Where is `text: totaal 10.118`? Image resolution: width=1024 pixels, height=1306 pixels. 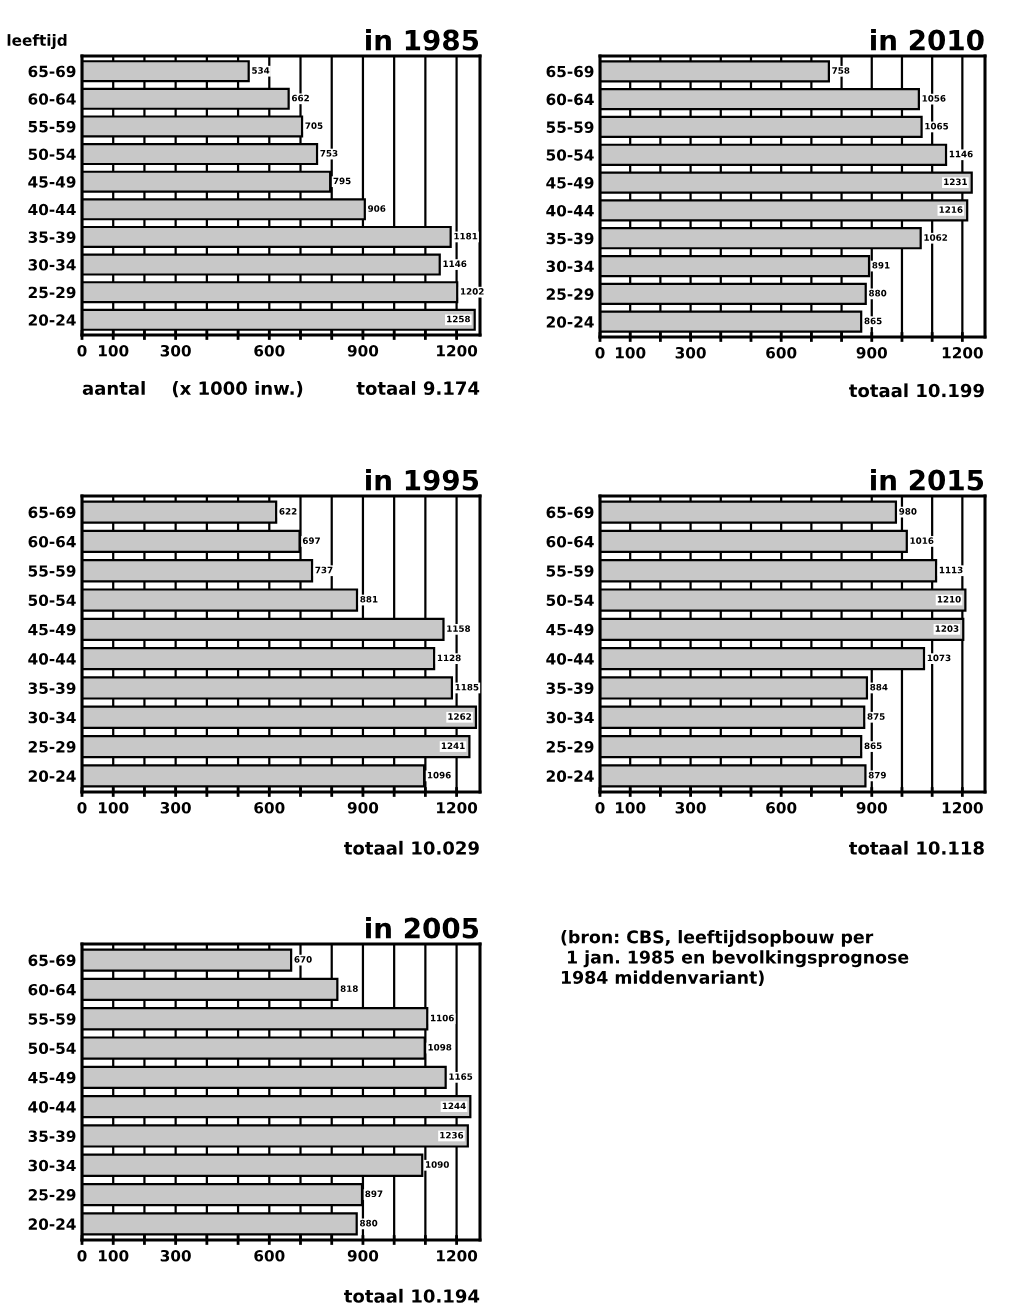
text: totaal 10.118 is located at coordinates (916, 847).